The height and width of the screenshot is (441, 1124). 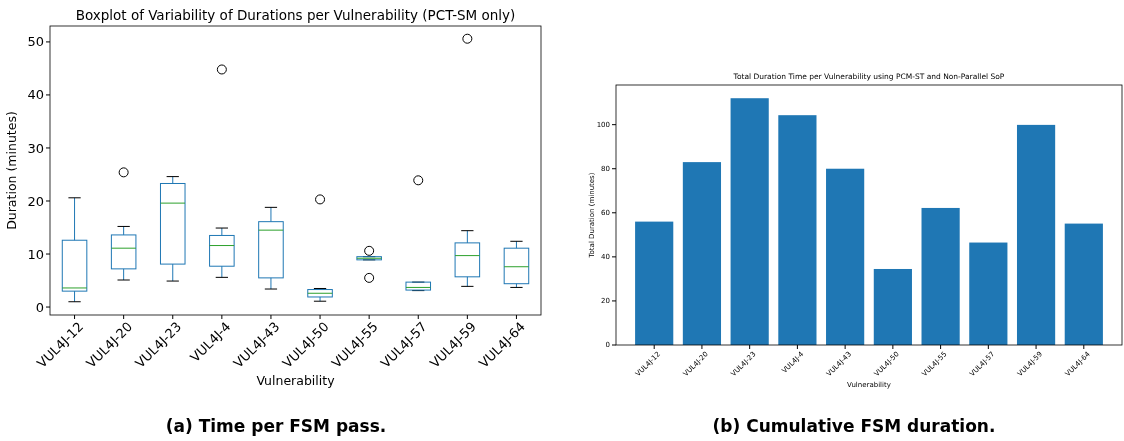 I want to click on chart-title: Boxplot of Variability of Durations per Vulnerability (PCT-SM only), so click(x=295, y=15).